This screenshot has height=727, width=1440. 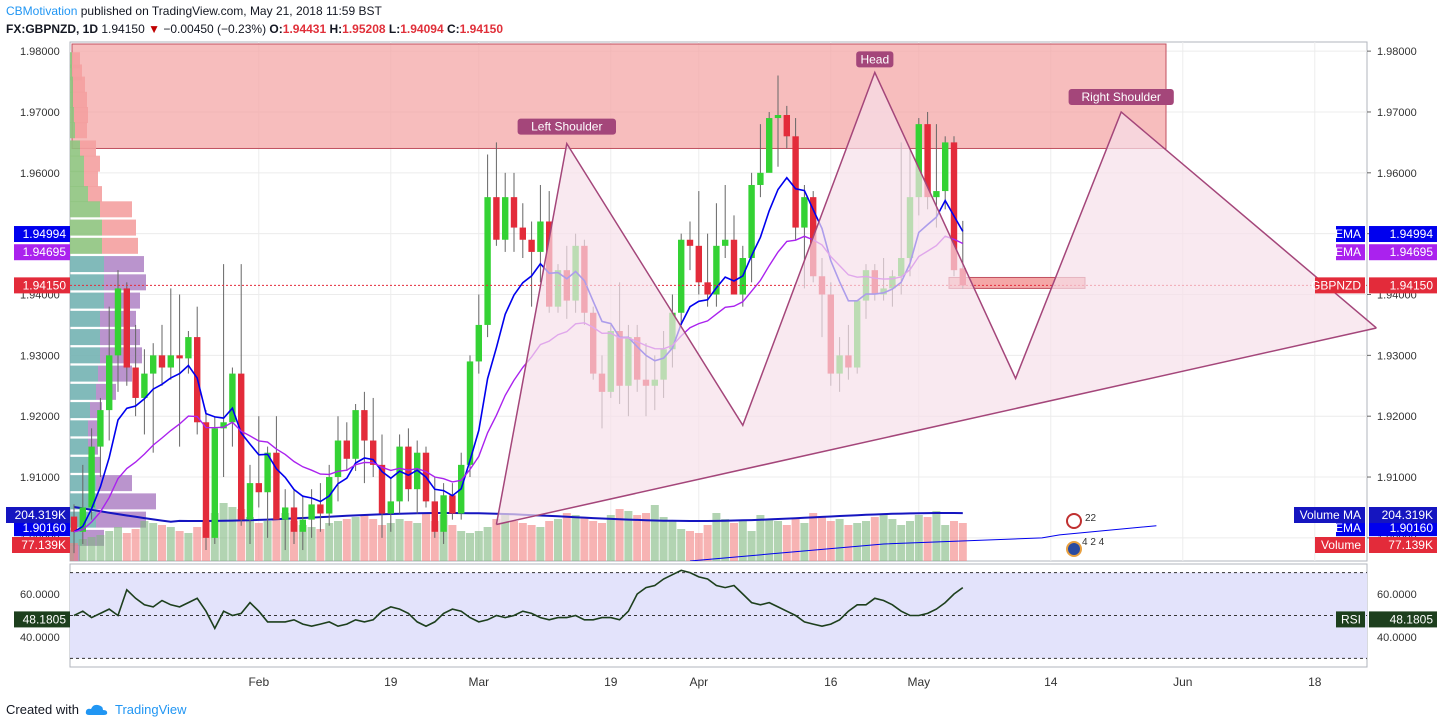 I want to click on ema-long-badge-name: EMA, so click(x=1348, y=528).